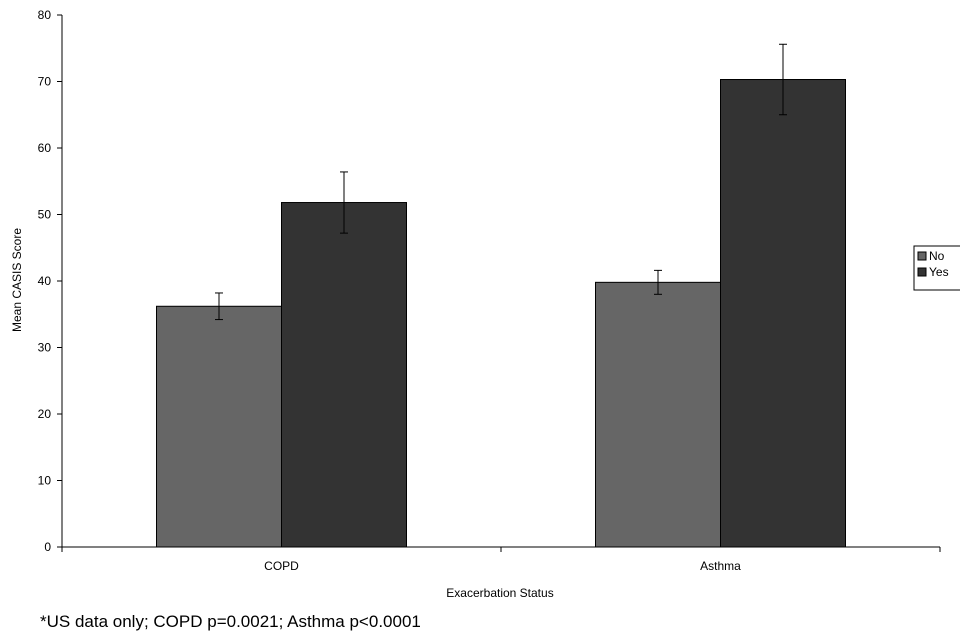  What do you see at coordinates (47, 547) in the screenshot?
I see `y-tick-label: 0` at bounding box center [47, 547].